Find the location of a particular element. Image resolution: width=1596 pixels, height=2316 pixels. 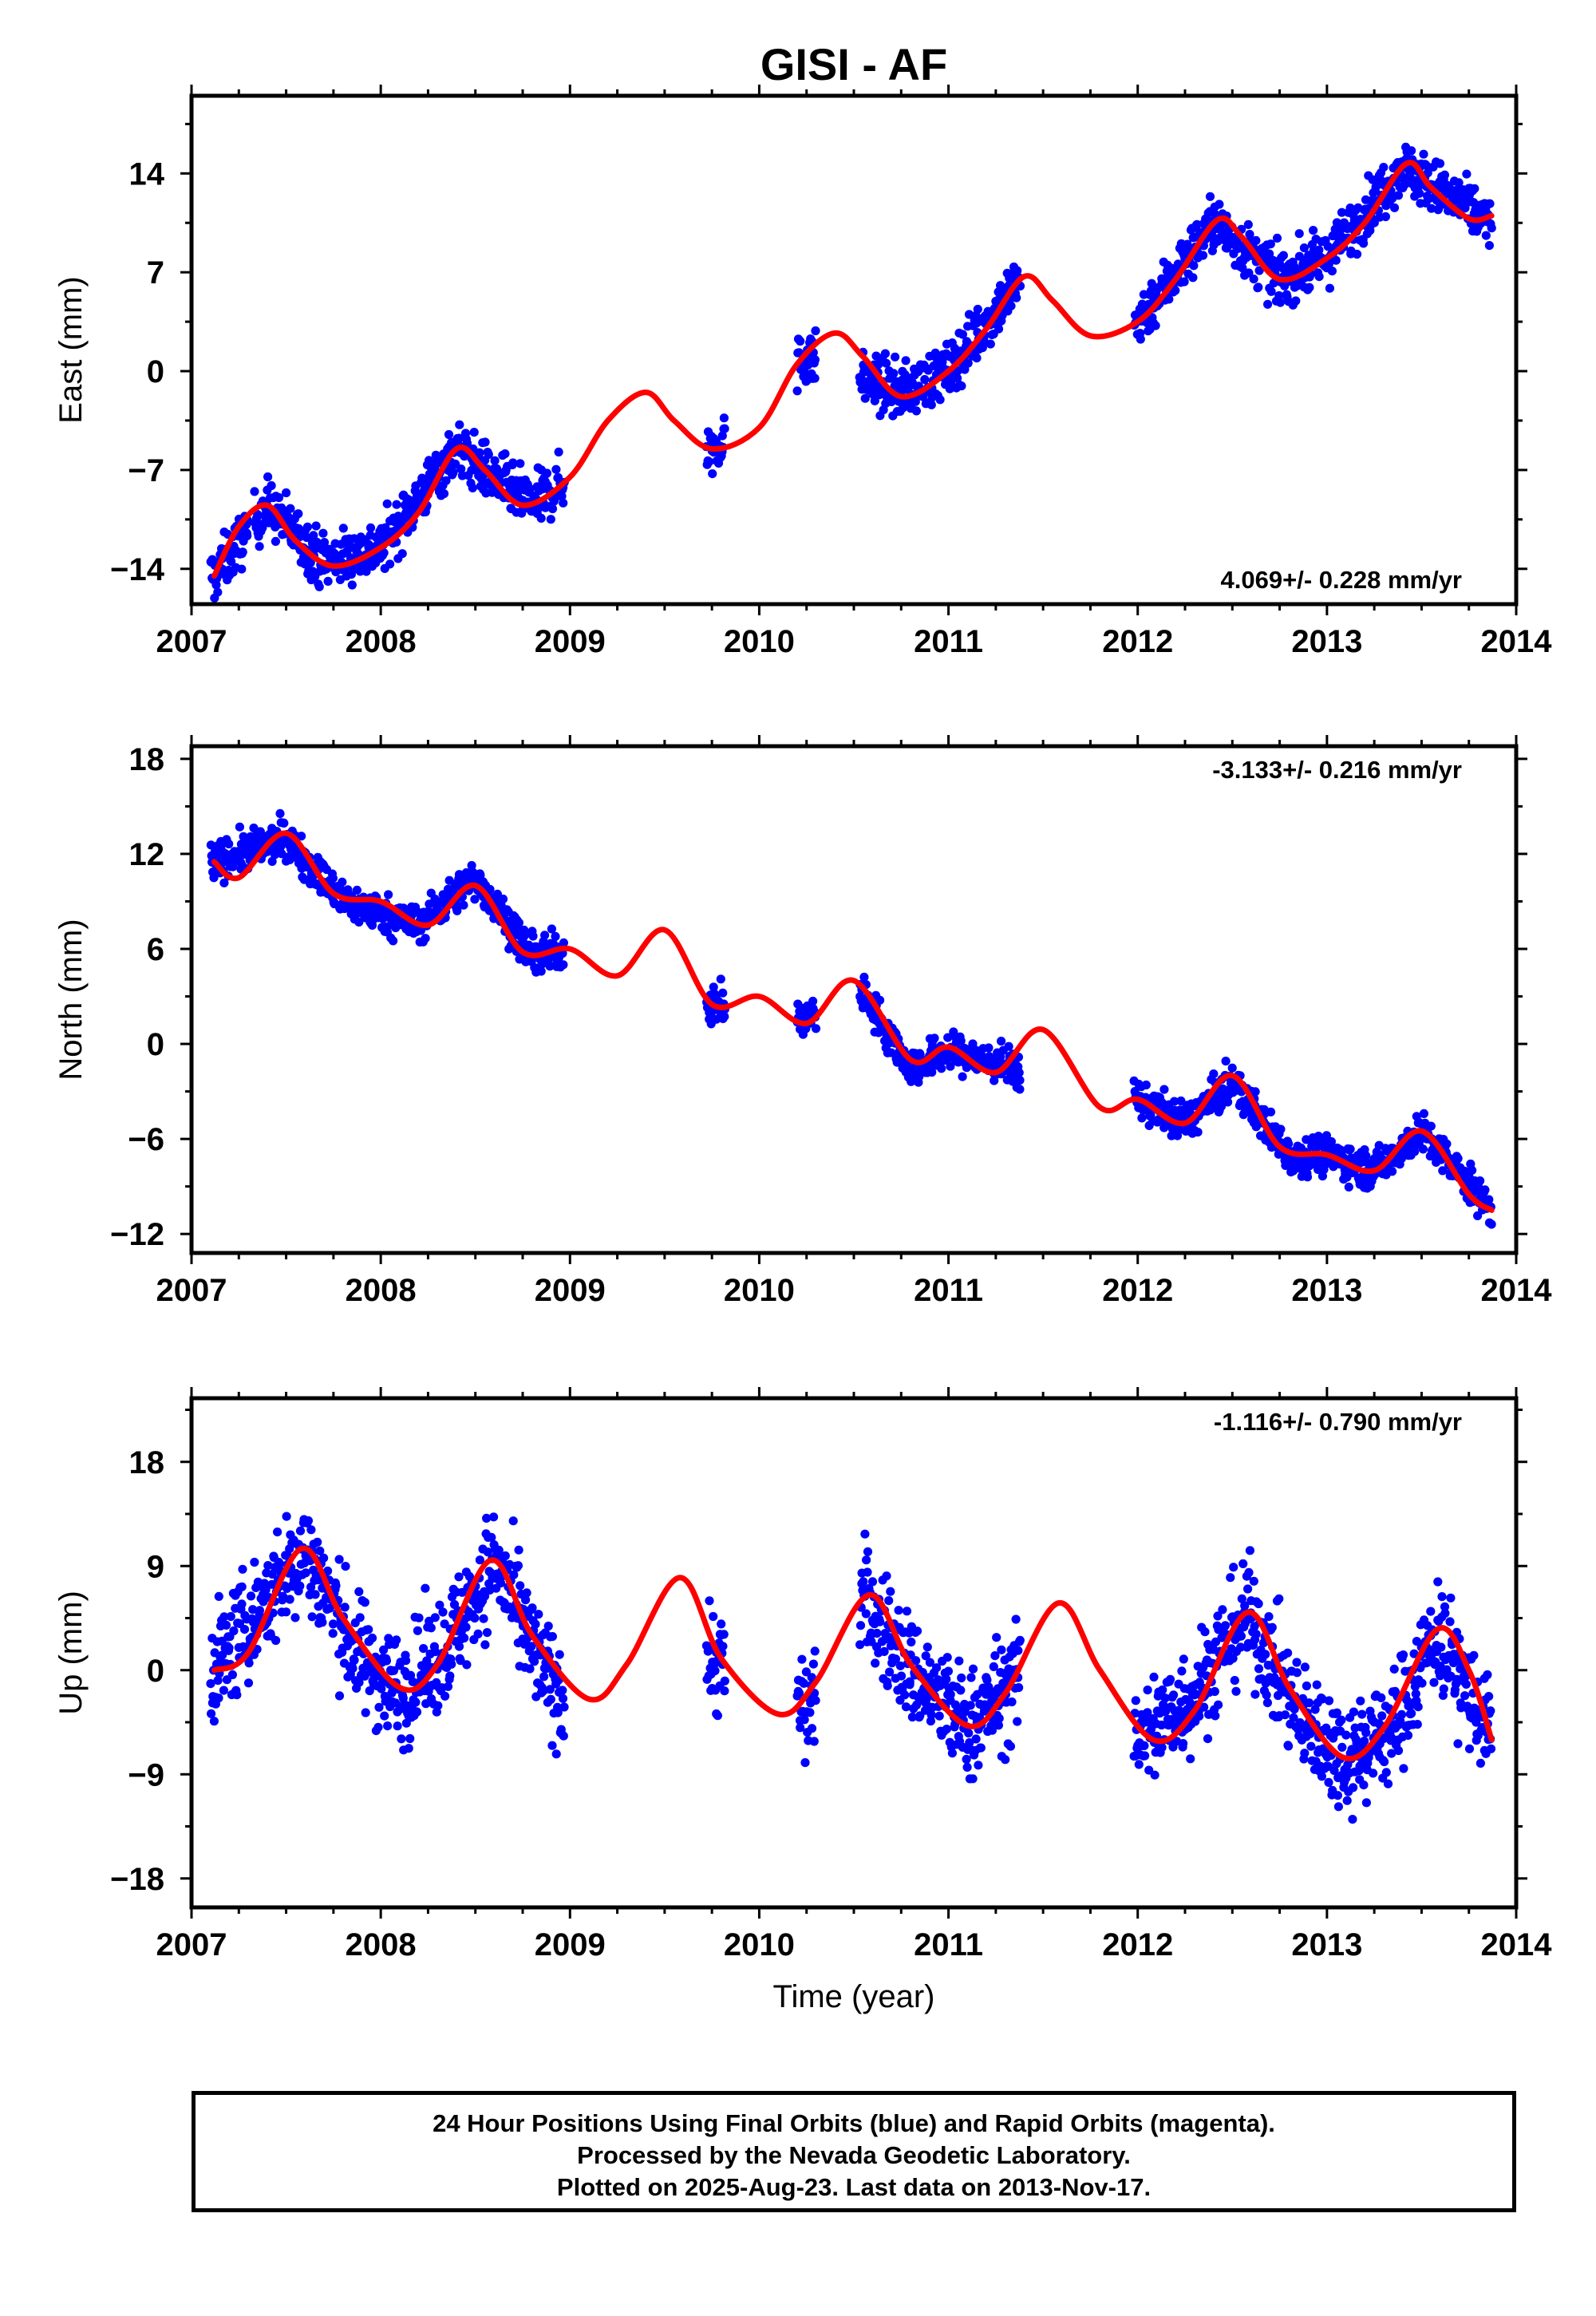

data-points is located at coordinates (851, 1668).